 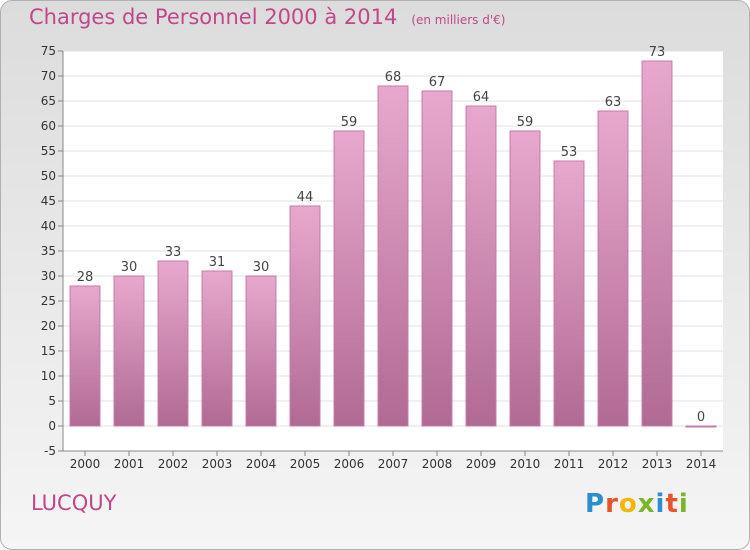 What do you see at coordinates (261, 464) in the screenshot?
I see `x-tick-label: 2004` at bounding box center [261, 464].